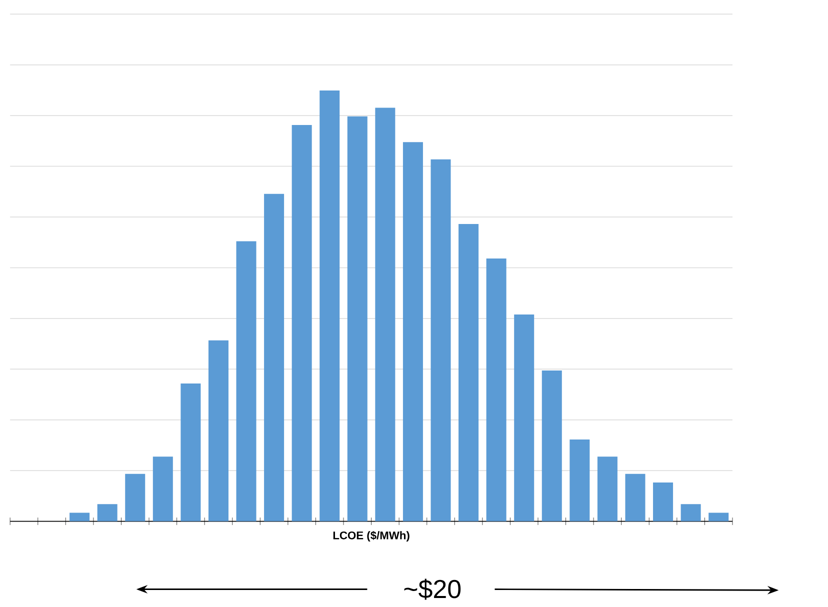  Describe the element at coordinates (371, 536) in the screenshot. I see `x-axis-title: LCOE ($/MWh)` at that location.